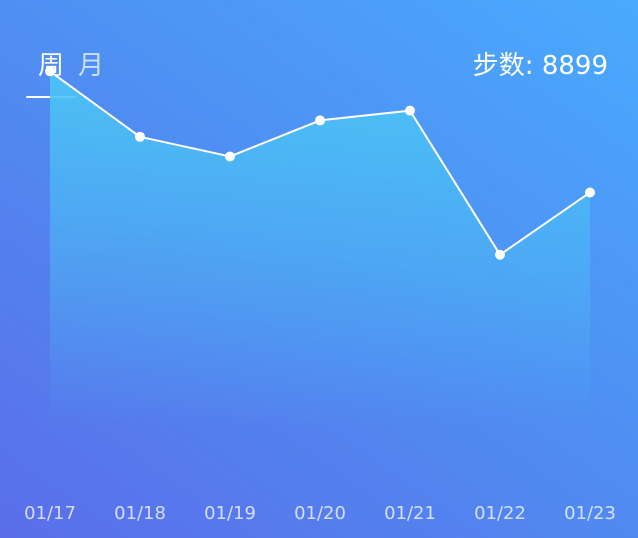 This screenshot has height=538, width=638. I want to click on tab-month: 月, so click(96, 66).